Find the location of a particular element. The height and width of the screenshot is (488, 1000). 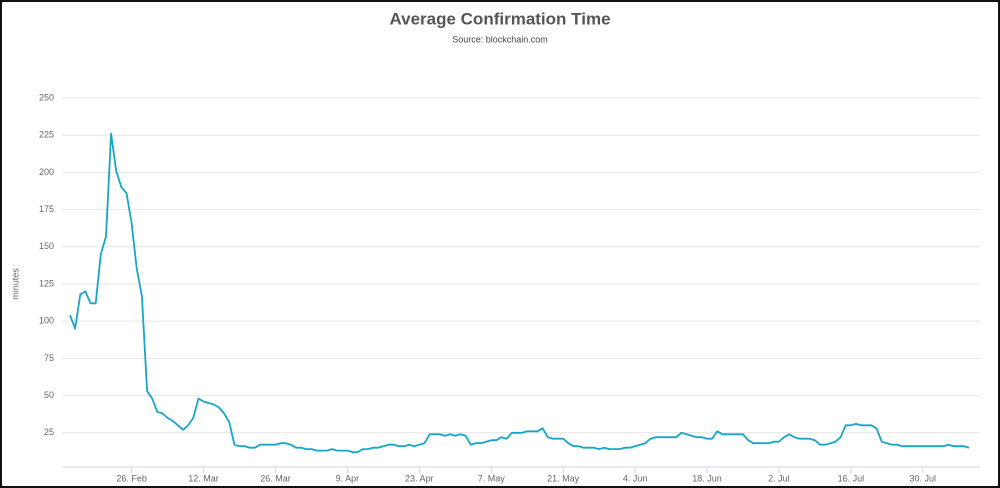

y-tick-label: 200 is located at coordinates (46, 172).